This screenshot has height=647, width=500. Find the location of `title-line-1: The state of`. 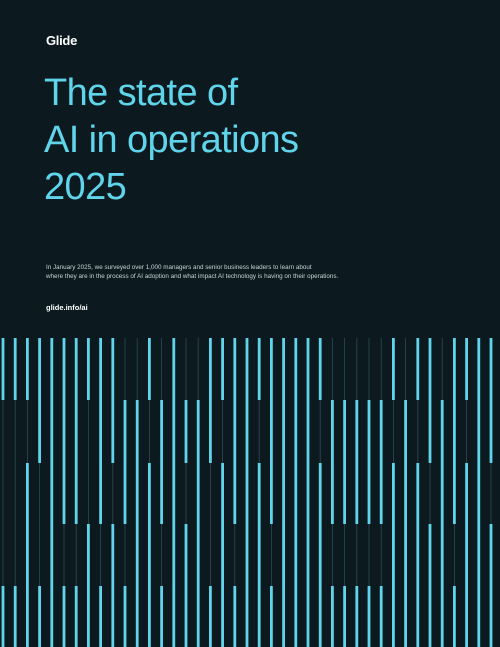

title-line-1: The state of is located at coordinates (141, 93).